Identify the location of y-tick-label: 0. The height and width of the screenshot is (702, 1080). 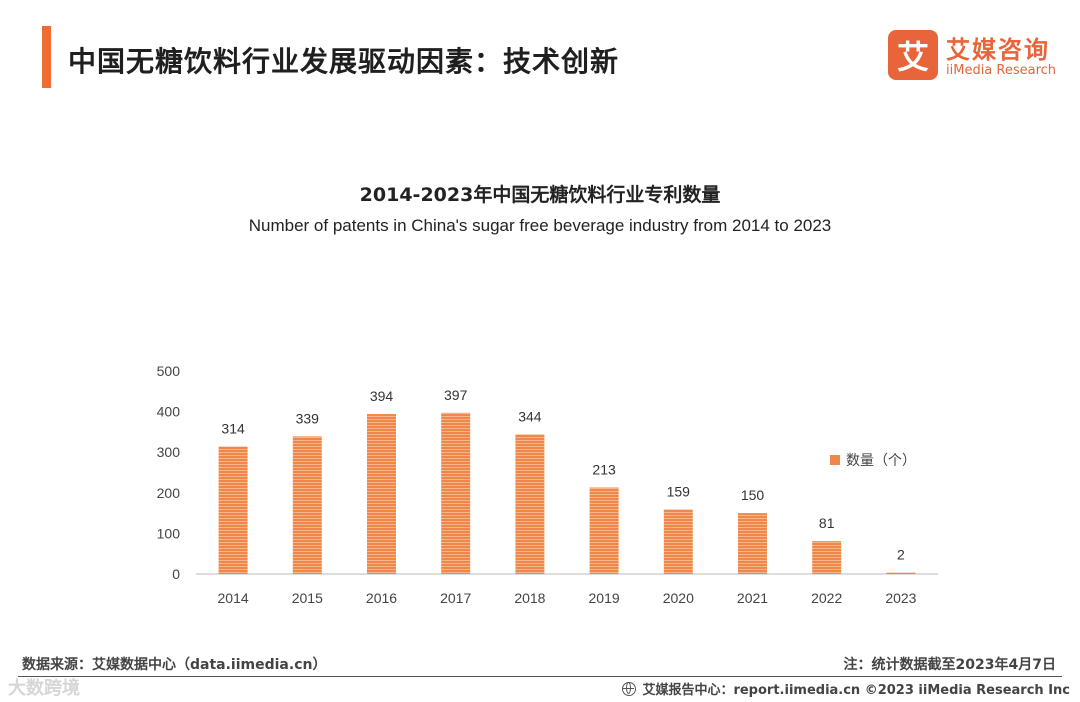
(176, 574).